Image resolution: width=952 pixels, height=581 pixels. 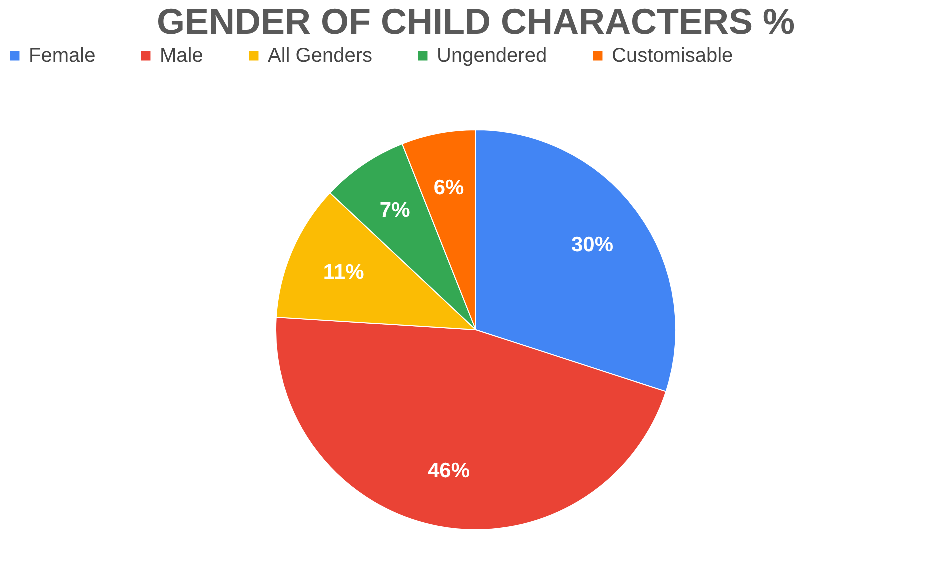 I want to click on legend-label: Ungendered, so click(x=492, y=56).